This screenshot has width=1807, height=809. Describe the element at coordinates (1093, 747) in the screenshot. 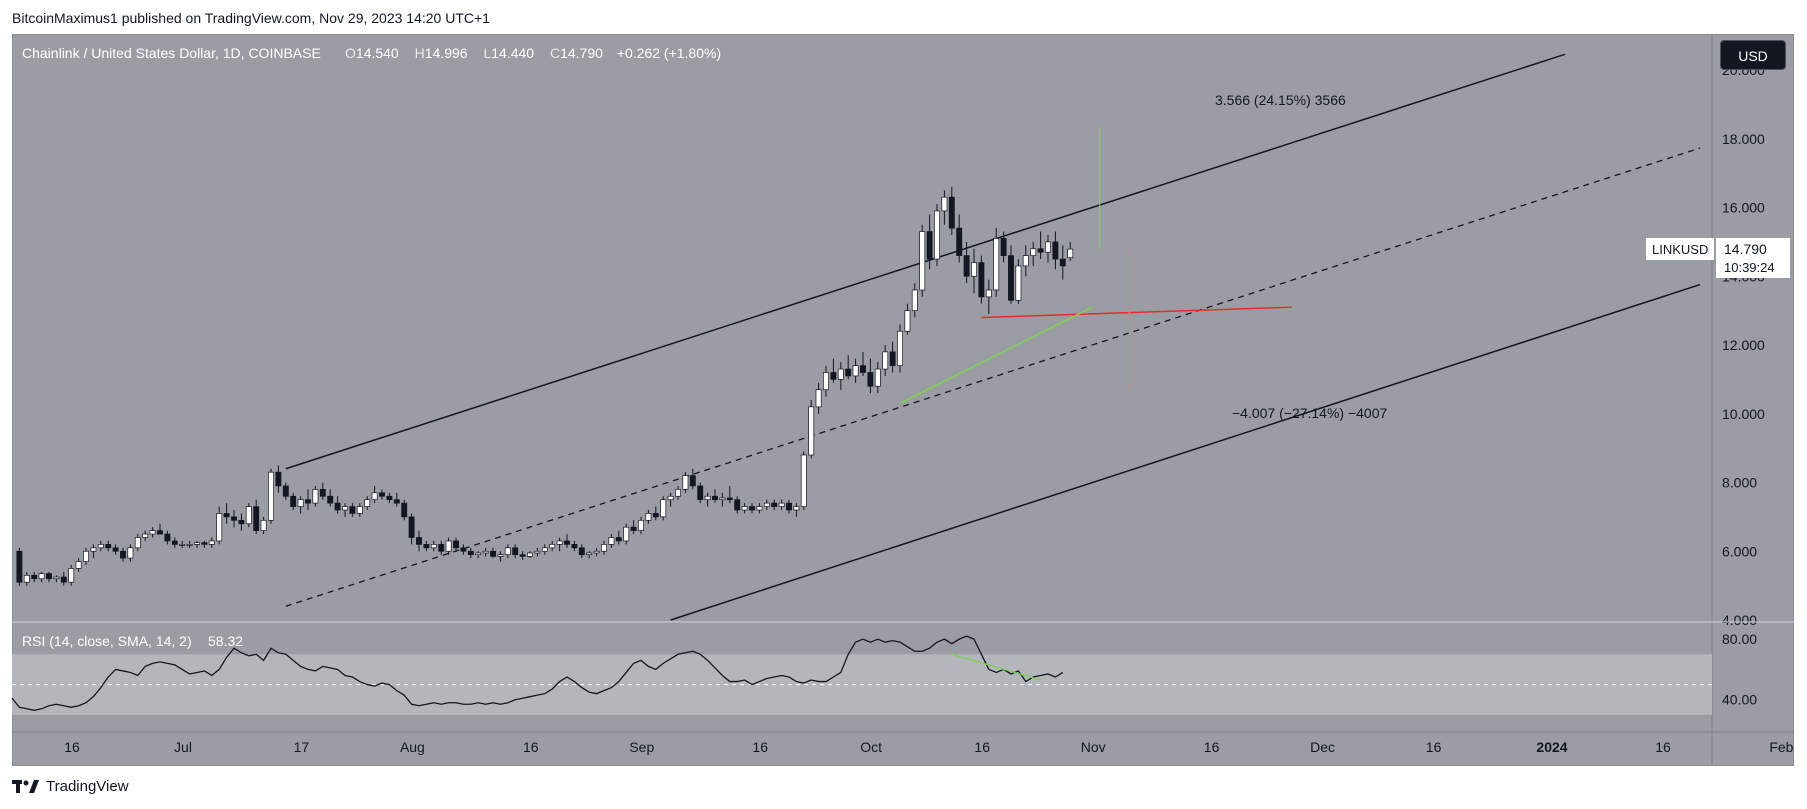

I see `time-tick-label: Nov` at that location.